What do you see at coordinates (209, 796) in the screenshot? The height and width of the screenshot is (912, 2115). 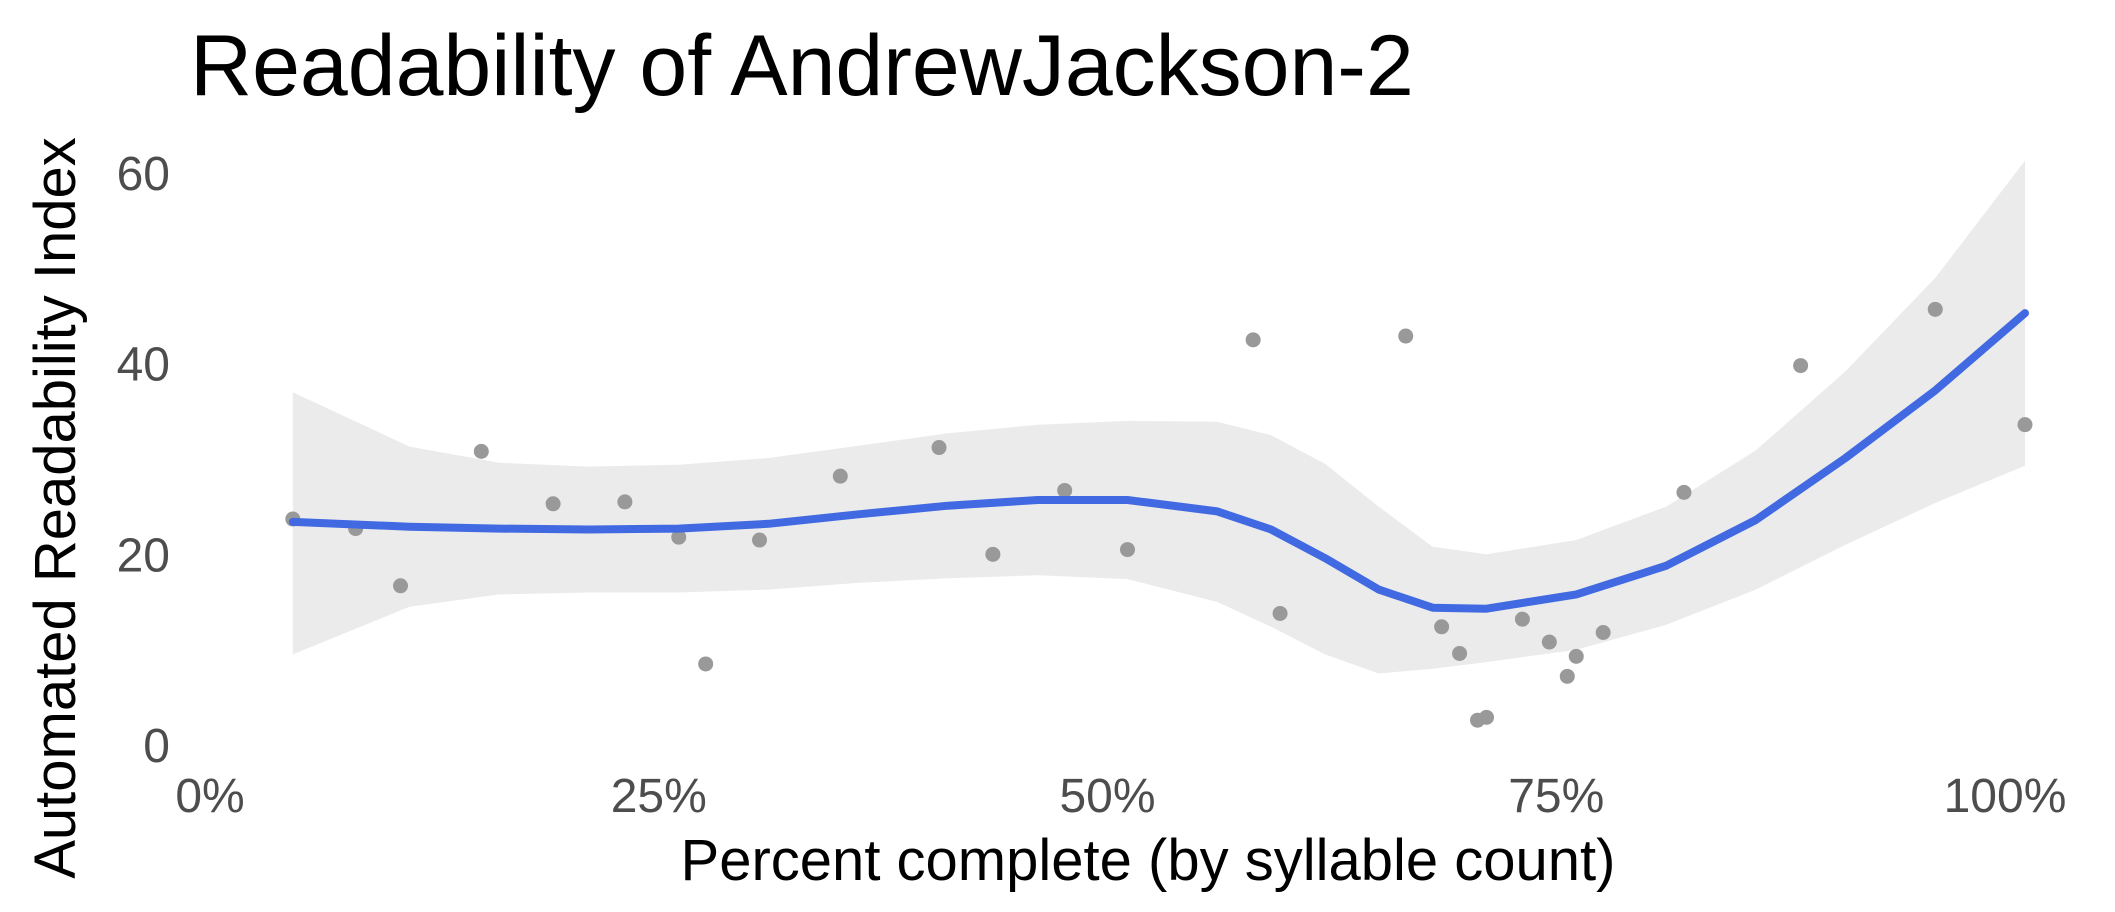 I see `x-tick-label-0: 0%` at bounding box center [209, 796].